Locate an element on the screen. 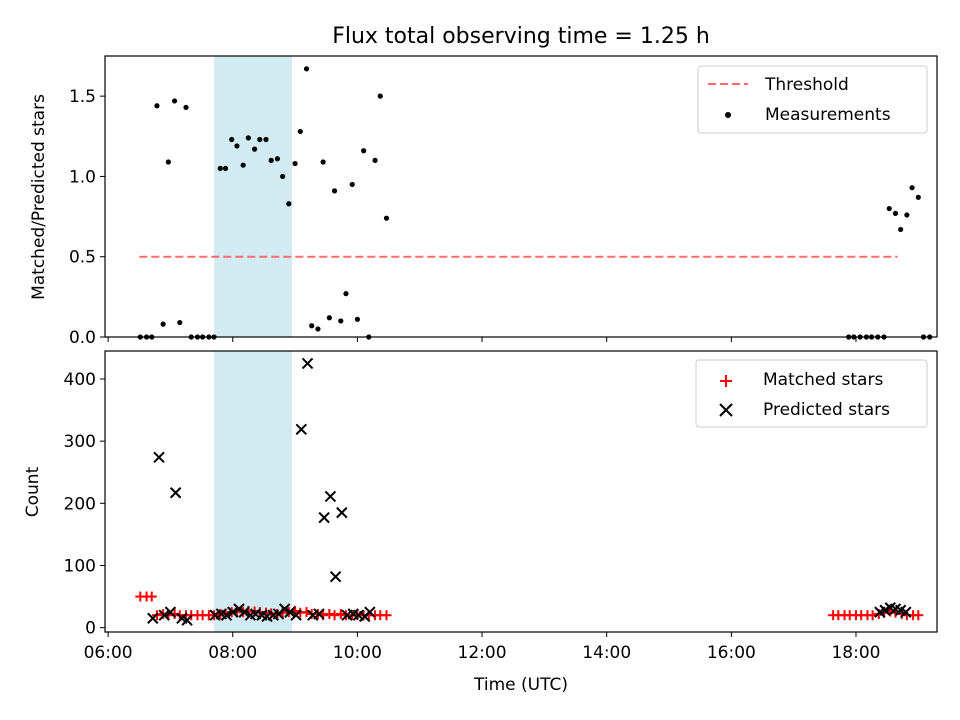  x-tick-label: 14:00 is located at coordinates (606, 653).